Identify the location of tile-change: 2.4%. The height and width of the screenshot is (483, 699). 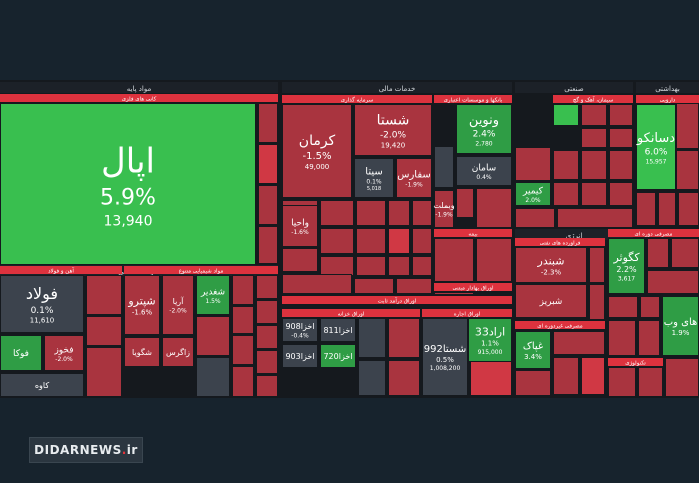
(484, 135).